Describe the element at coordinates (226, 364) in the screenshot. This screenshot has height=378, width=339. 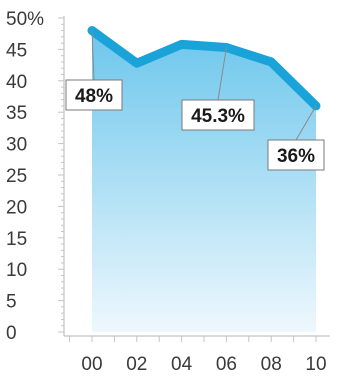
I see `x-tick-label: 06` at that location.